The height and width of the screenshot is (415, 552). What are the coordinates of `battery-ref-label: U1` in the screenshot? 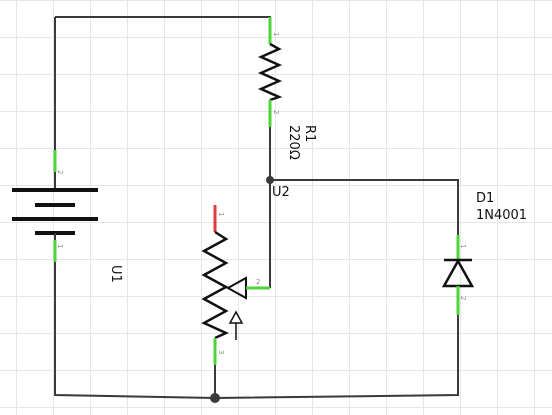 It's located at (115, 274).